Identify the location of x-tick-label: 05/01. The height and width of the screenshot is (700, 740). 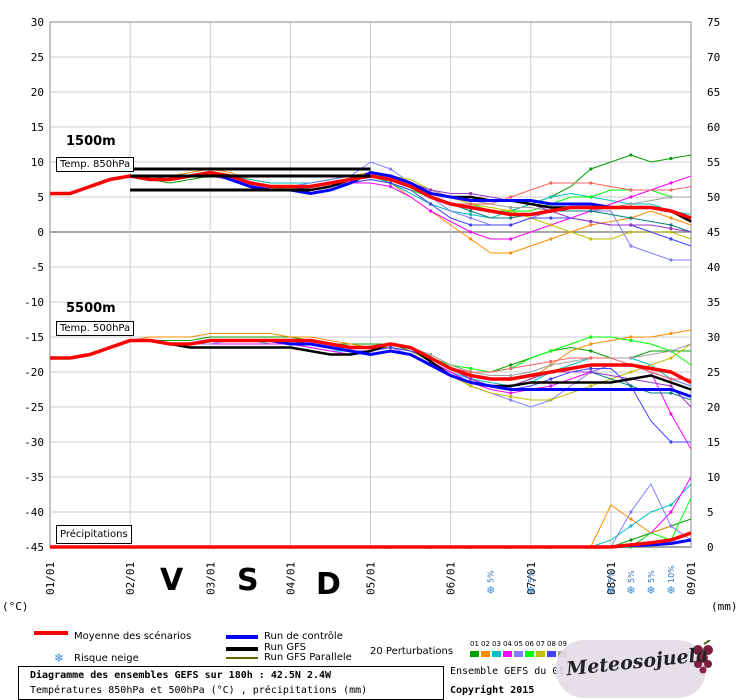
(371, 578).